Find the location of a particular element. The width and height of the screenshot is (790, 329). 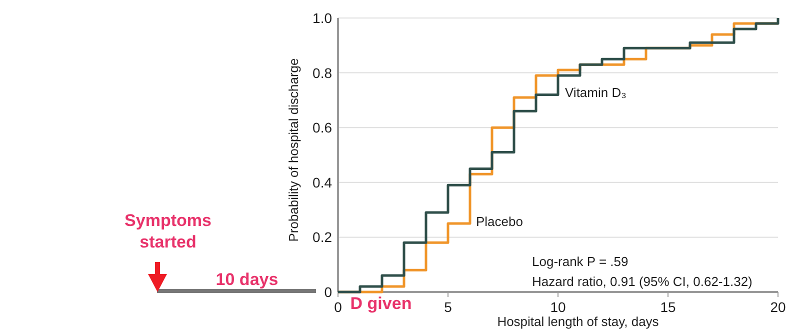

y-tick-label: 0.6 is located at coordinates (322, 128).